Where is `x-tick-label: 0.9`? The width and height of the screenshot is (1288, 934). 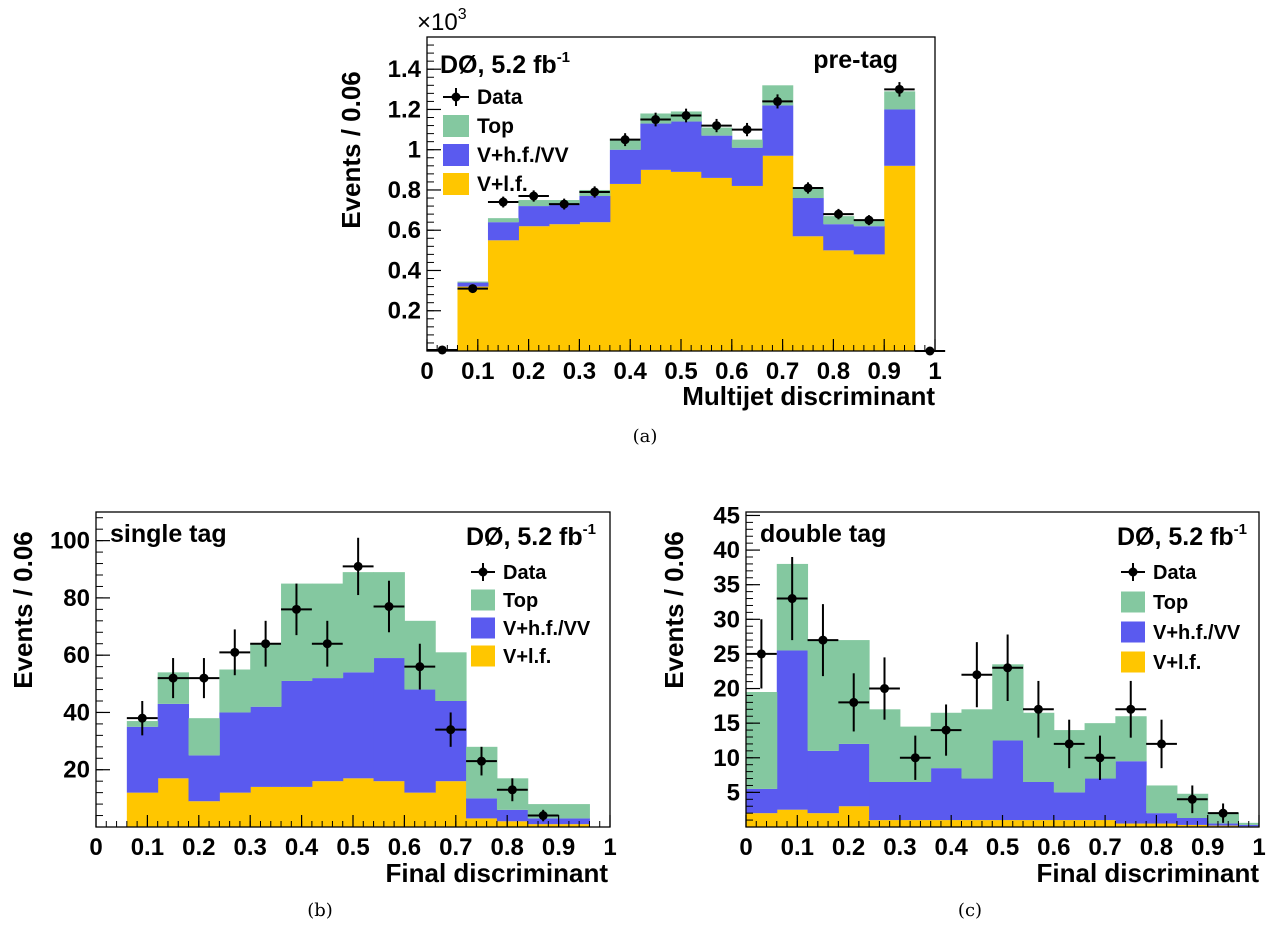 x-tick-label: 0.9 is located at coordinates (884, 371).